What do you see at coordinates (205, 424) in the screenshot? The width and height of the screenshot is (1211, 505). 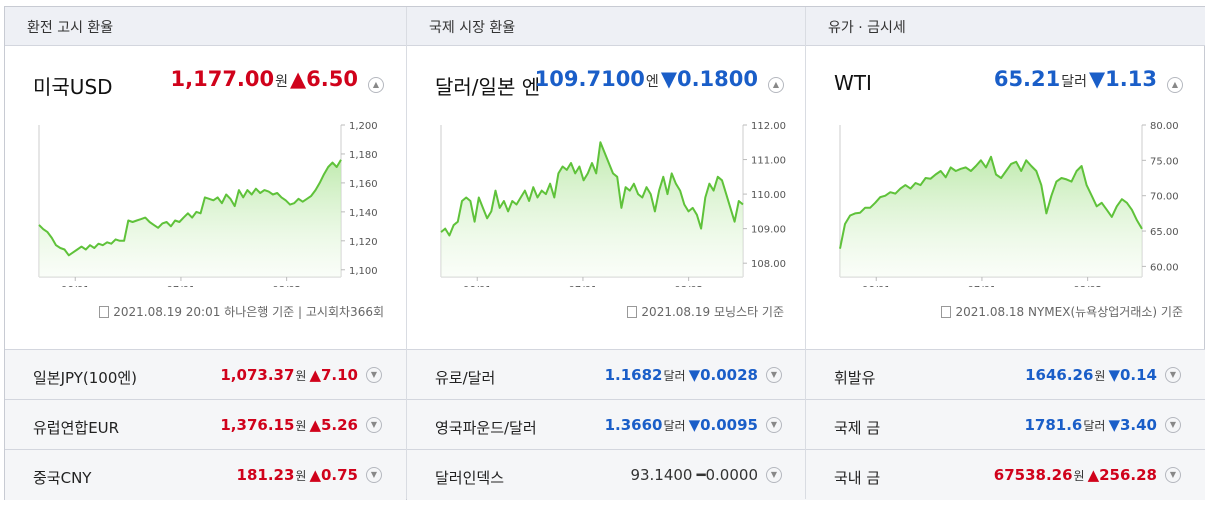 I see `list-item: 유럽연합EUR 1,376.15원 ▲5.26 ▼` at bounding box center [205, 424].